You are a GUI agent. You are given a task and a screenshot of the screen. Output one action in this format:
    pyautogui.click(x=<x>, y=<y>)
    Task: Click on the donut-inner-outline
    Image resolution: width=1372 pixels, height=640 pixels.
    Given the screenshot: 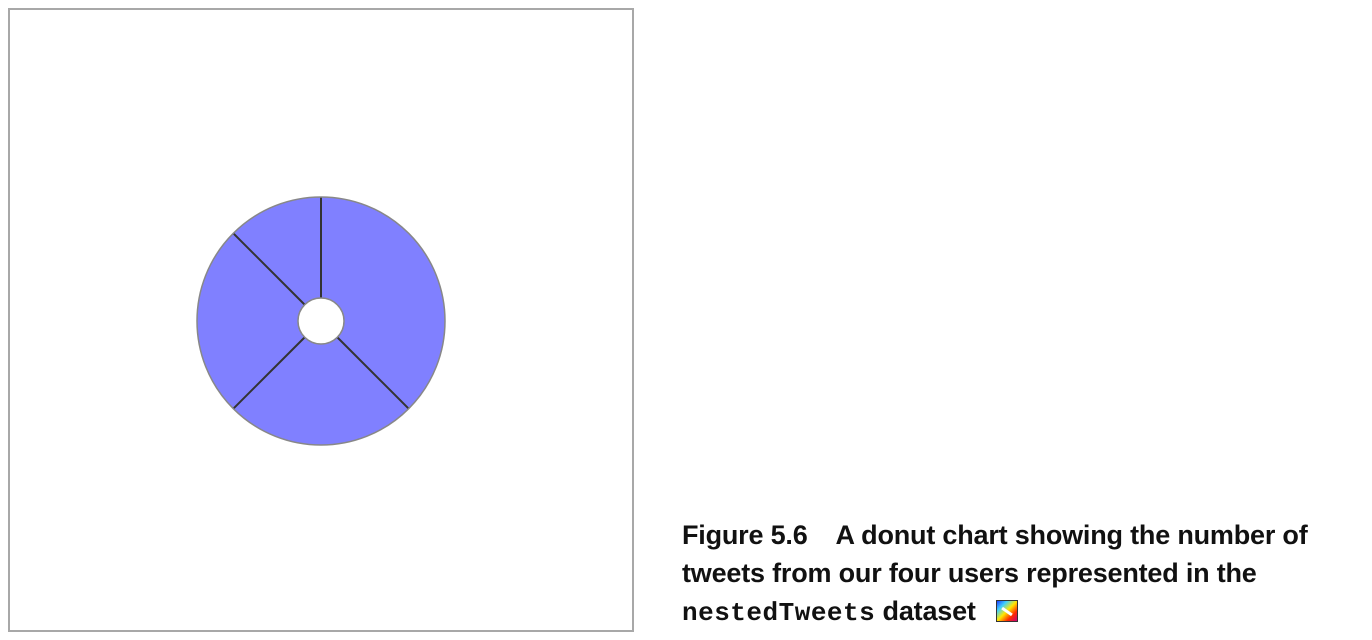 What is the action you would take?
    pyautogui.click(x=321, y=321)
    